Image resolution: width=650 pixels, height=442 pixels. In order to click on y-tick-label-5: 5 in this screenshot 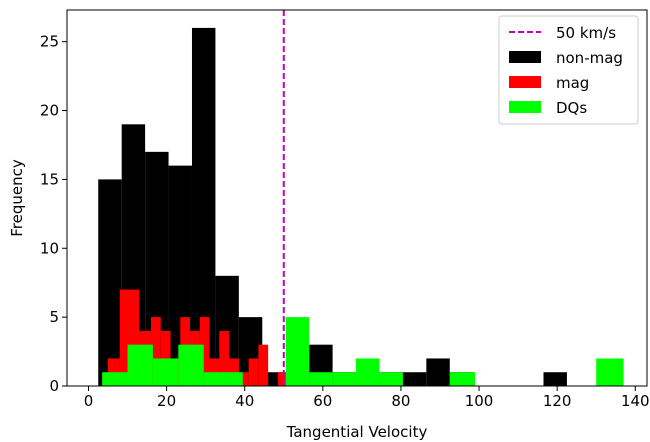, I will do `click(54, 317)`.